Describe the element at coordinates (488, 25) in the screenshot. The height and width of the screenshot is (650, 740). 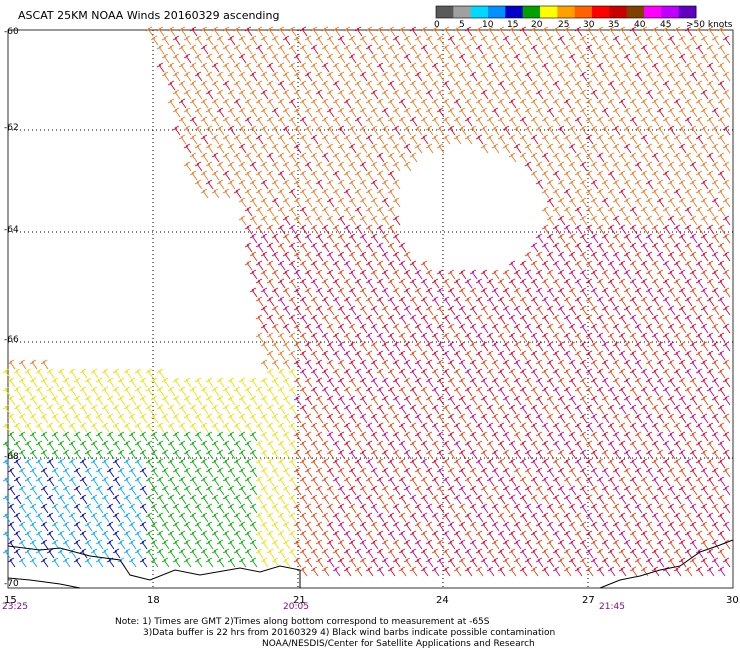
I see `scale-tick-label: 10` at that location.